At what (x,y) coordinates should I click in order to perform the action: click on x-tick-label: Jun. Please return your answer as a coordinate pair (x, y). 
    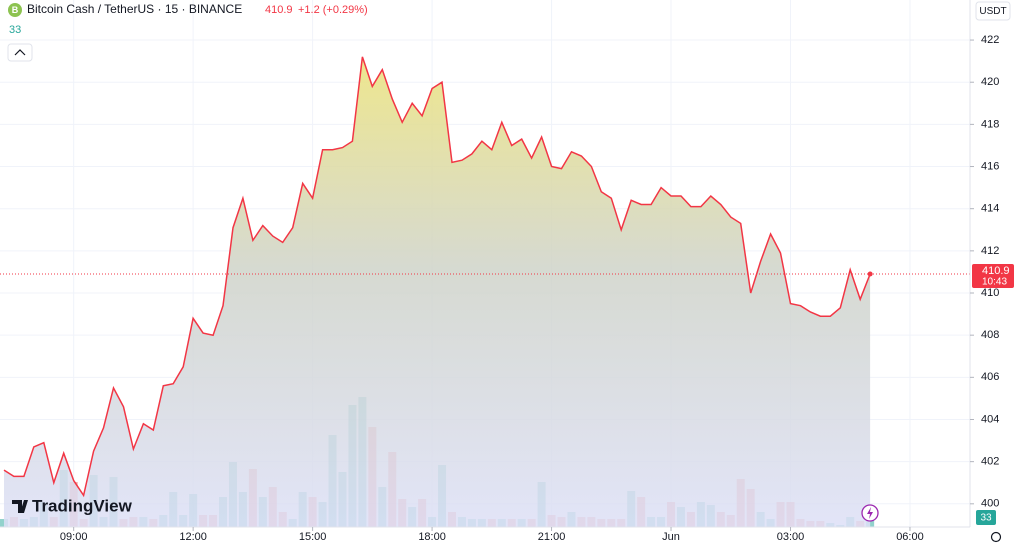
    Looking at the image, I should click on (671, 537).